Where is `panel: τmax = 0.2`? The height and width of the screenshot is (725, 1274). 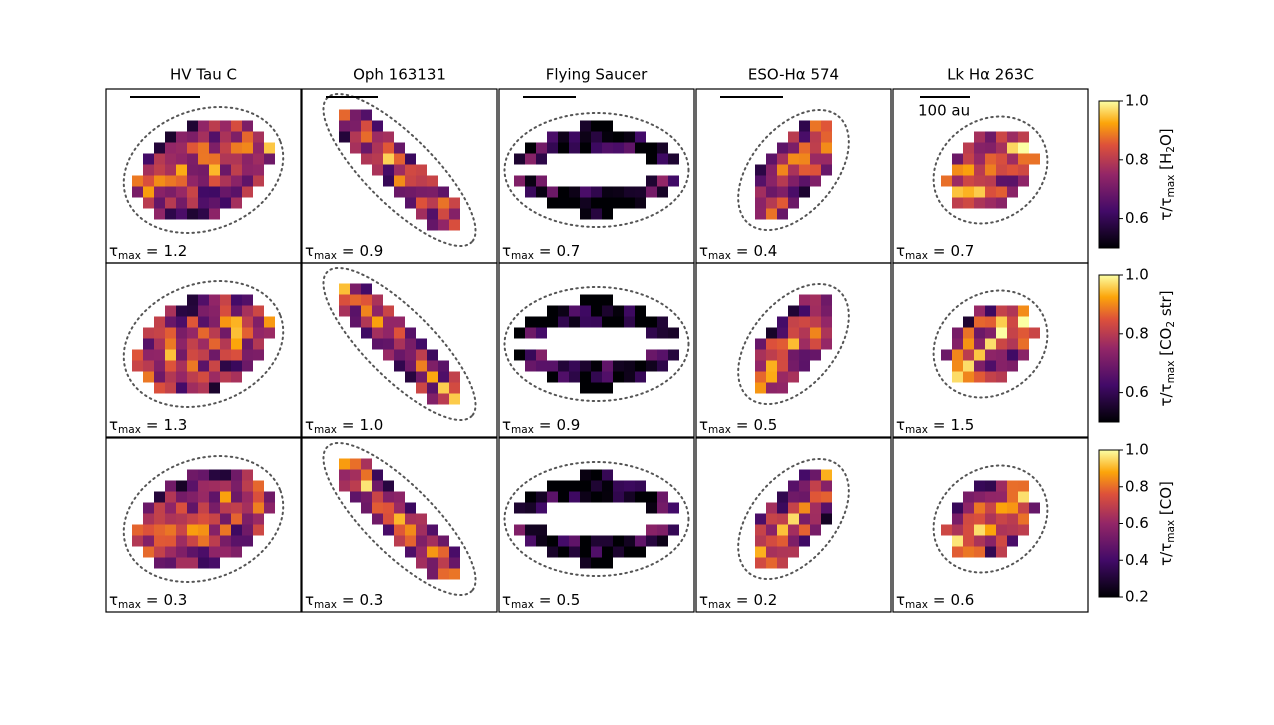 panel: τmax = 0.2 is located at coordinates (793, 525).